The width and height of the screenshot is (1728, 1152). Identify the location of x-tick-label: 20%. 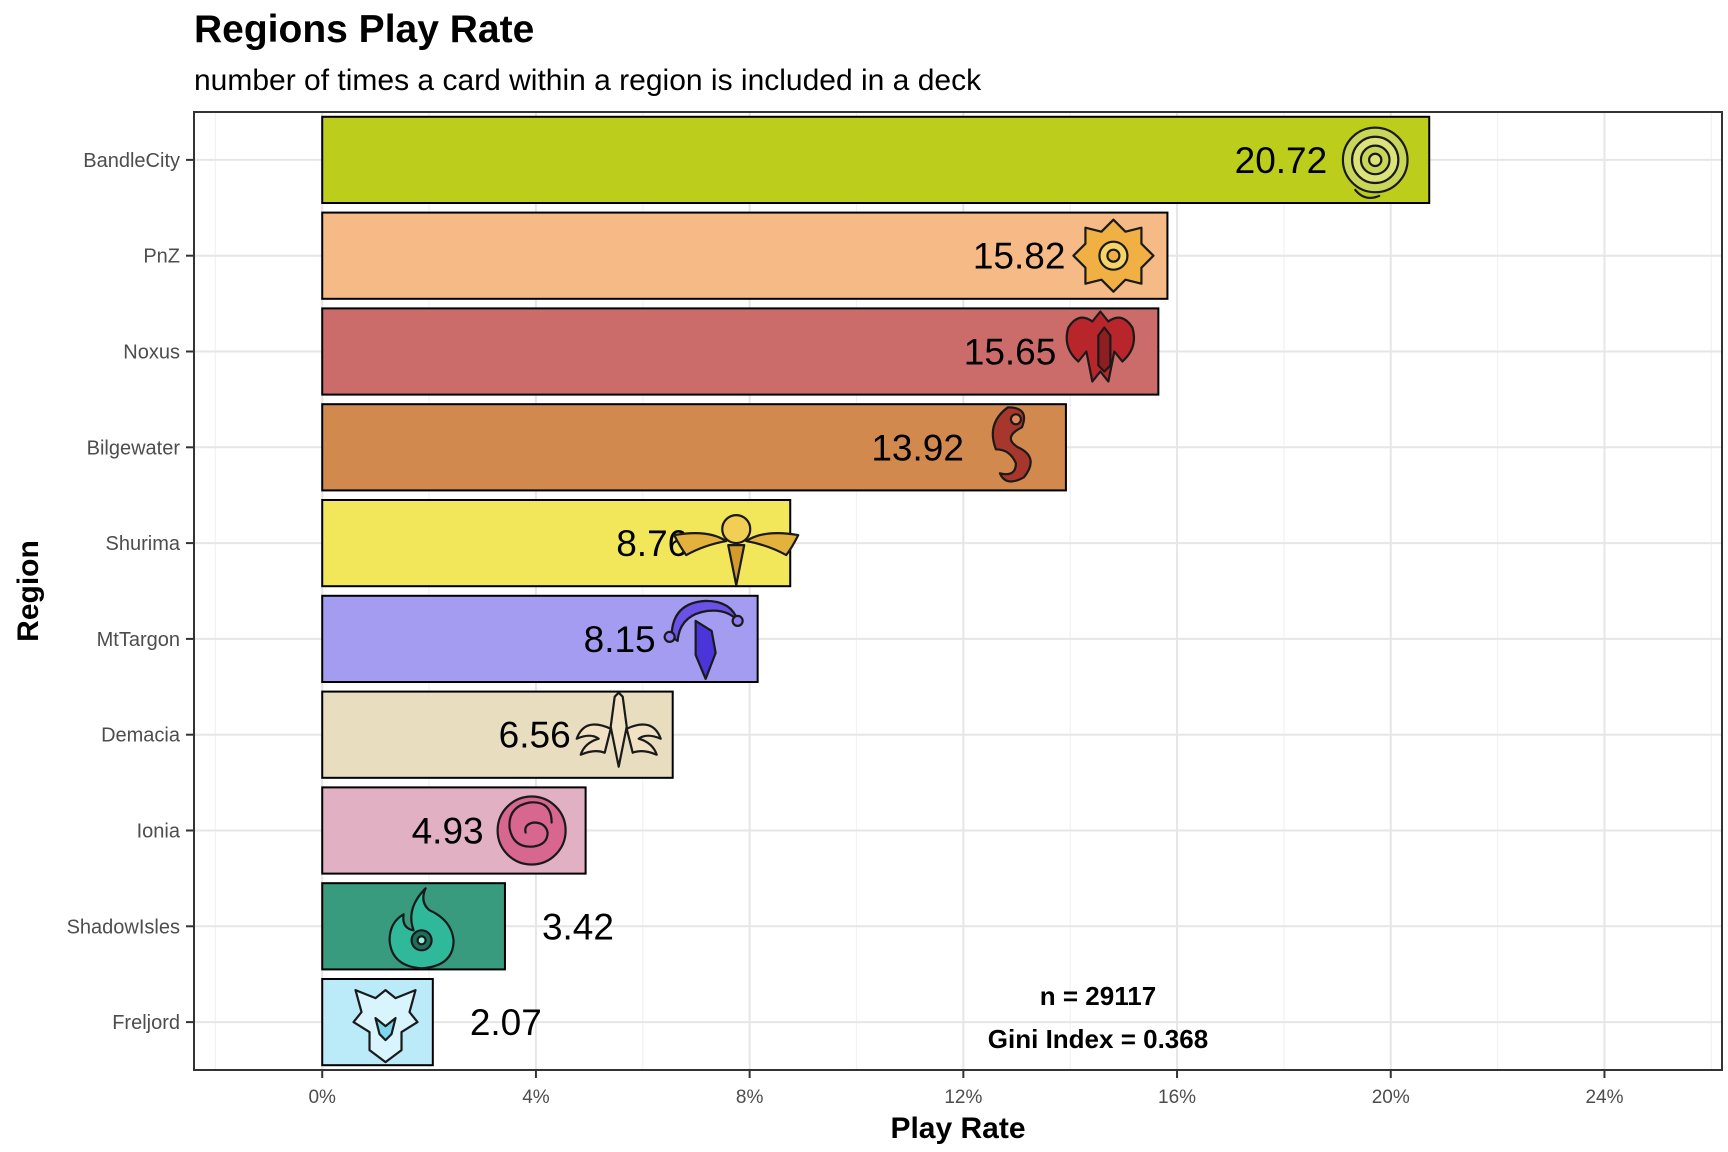
(1391, 1097).